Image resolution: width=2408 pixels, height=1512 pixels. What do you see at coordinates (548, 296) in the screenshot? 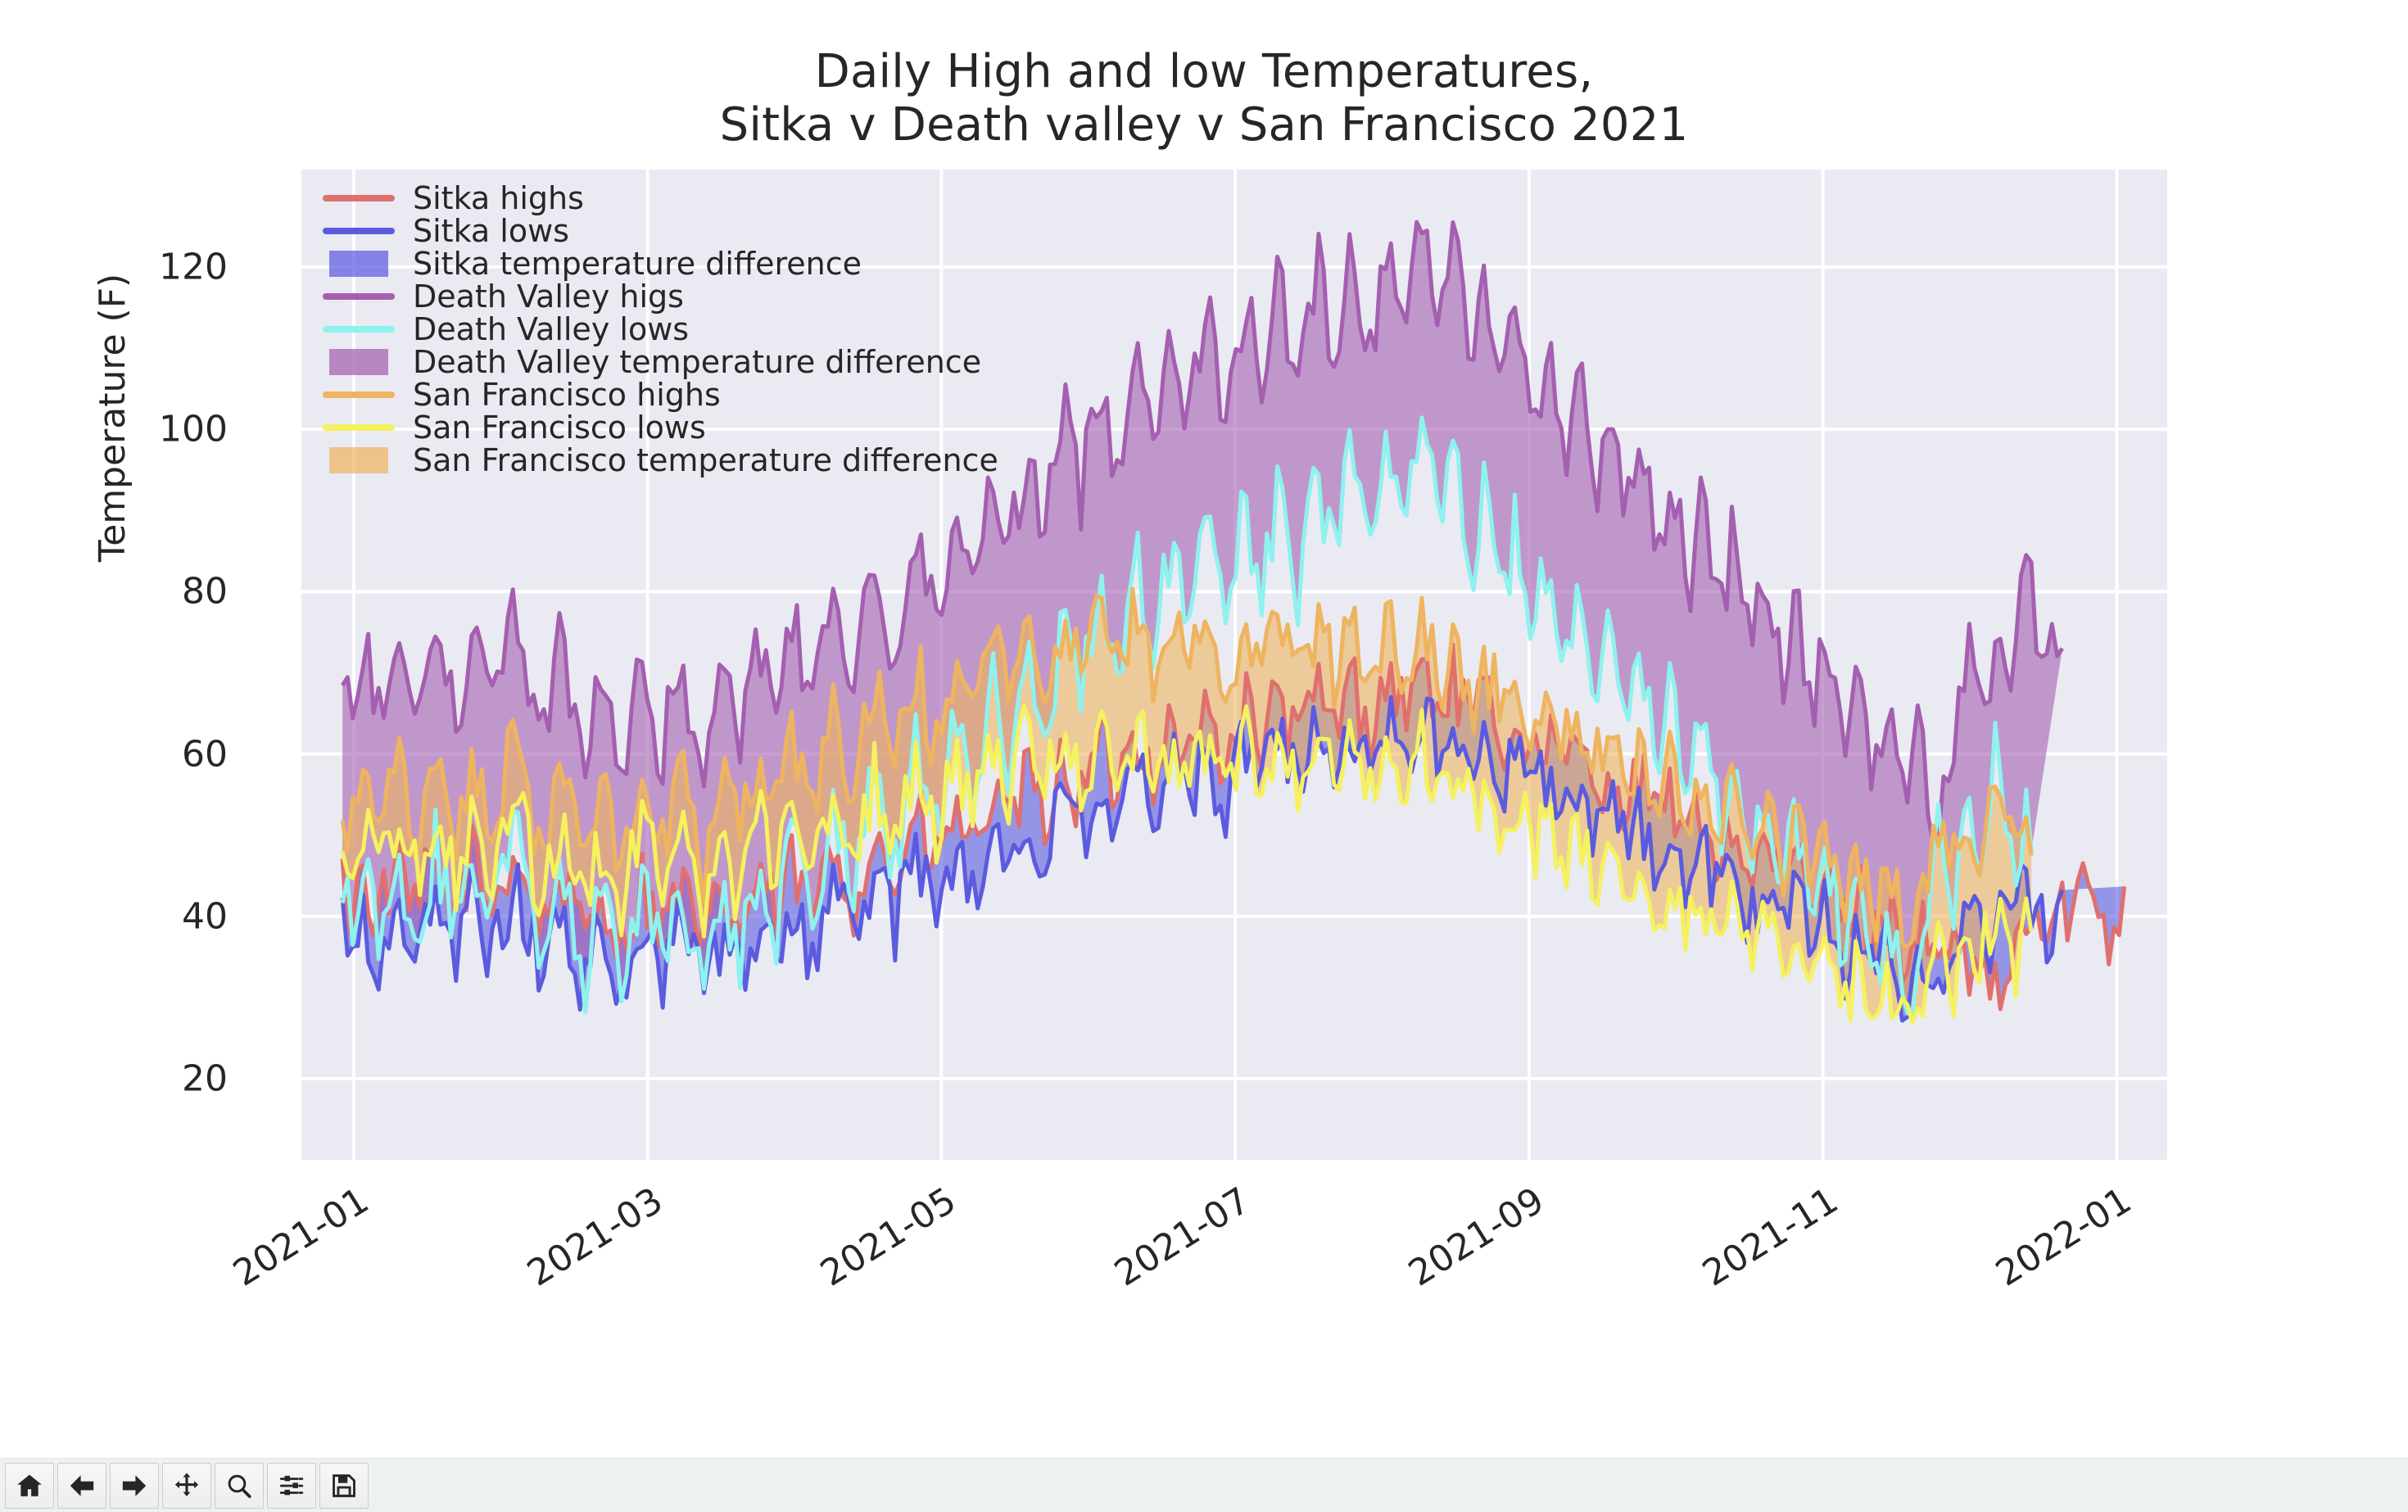
I see `legend-item-label: Death Valley higs` at bounding box center [548, 296].